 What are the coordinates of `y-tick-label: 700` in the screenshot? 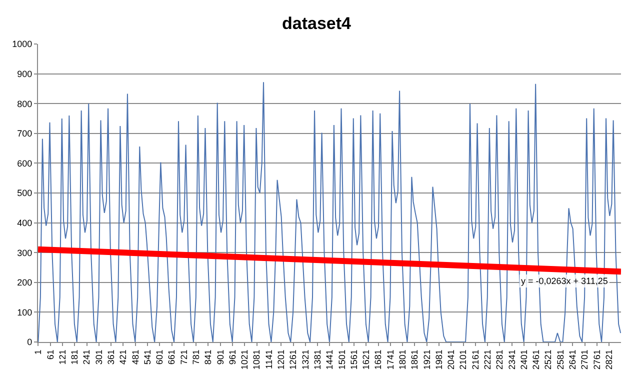 It's located at (24, 133).